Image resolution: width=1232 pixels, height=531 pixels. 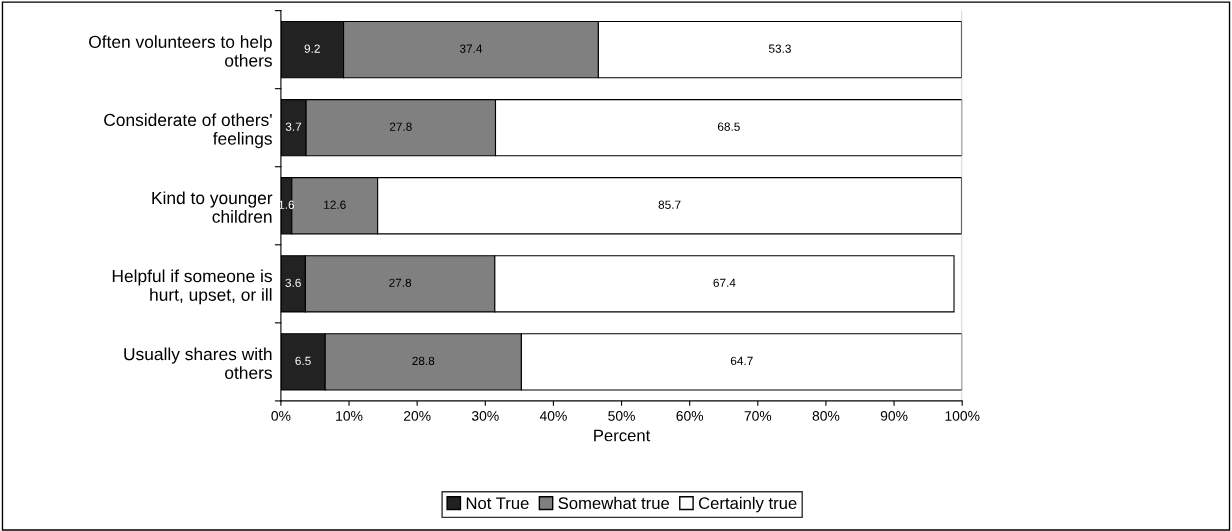 What do you see at coordinates (741, 361) in the screenshot?
I see `data-label: 64.7` at bounding box center [741, 361].